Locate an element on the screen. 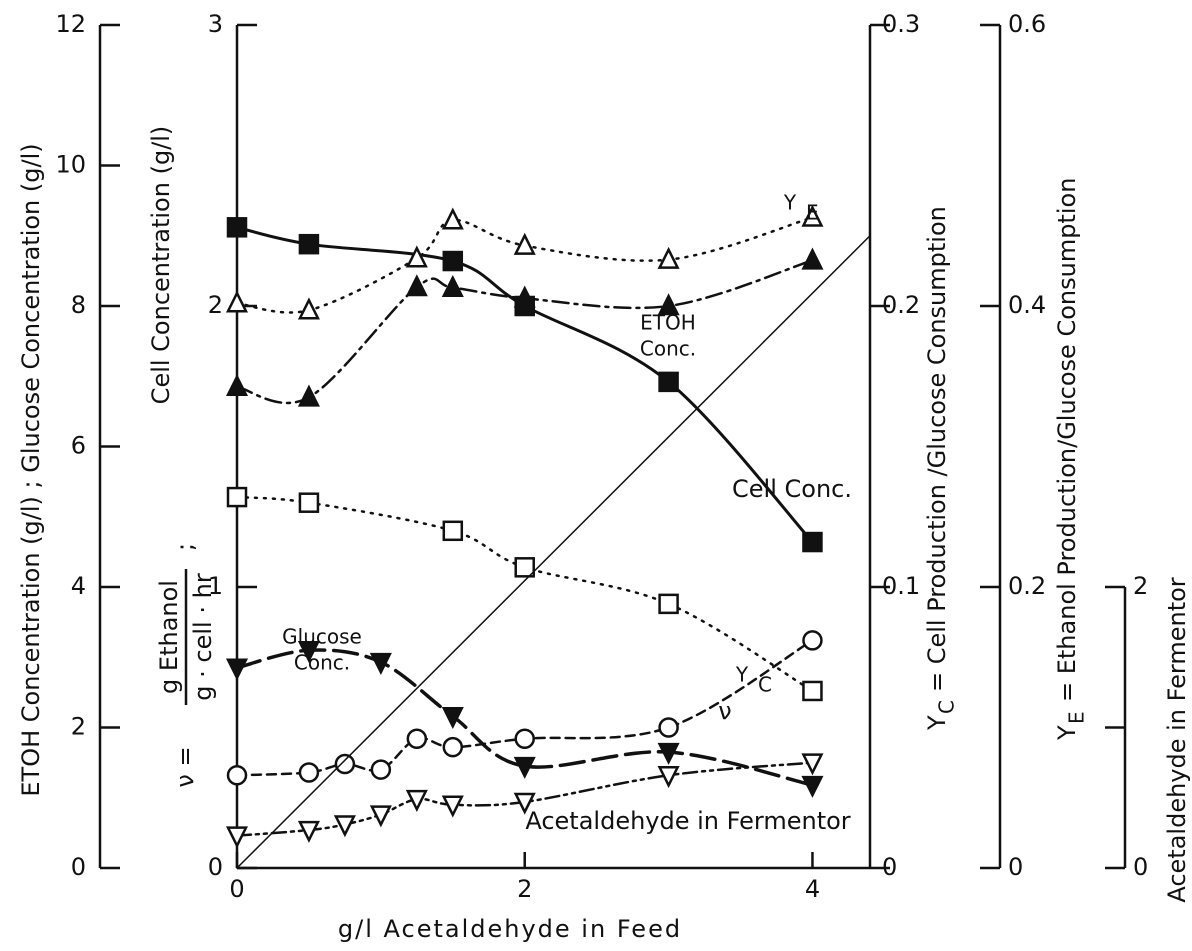 This screenshot has height=951, width=1192. axis-label: = Cell Production /Glucose Consumption is located at coordinates (937, 449).